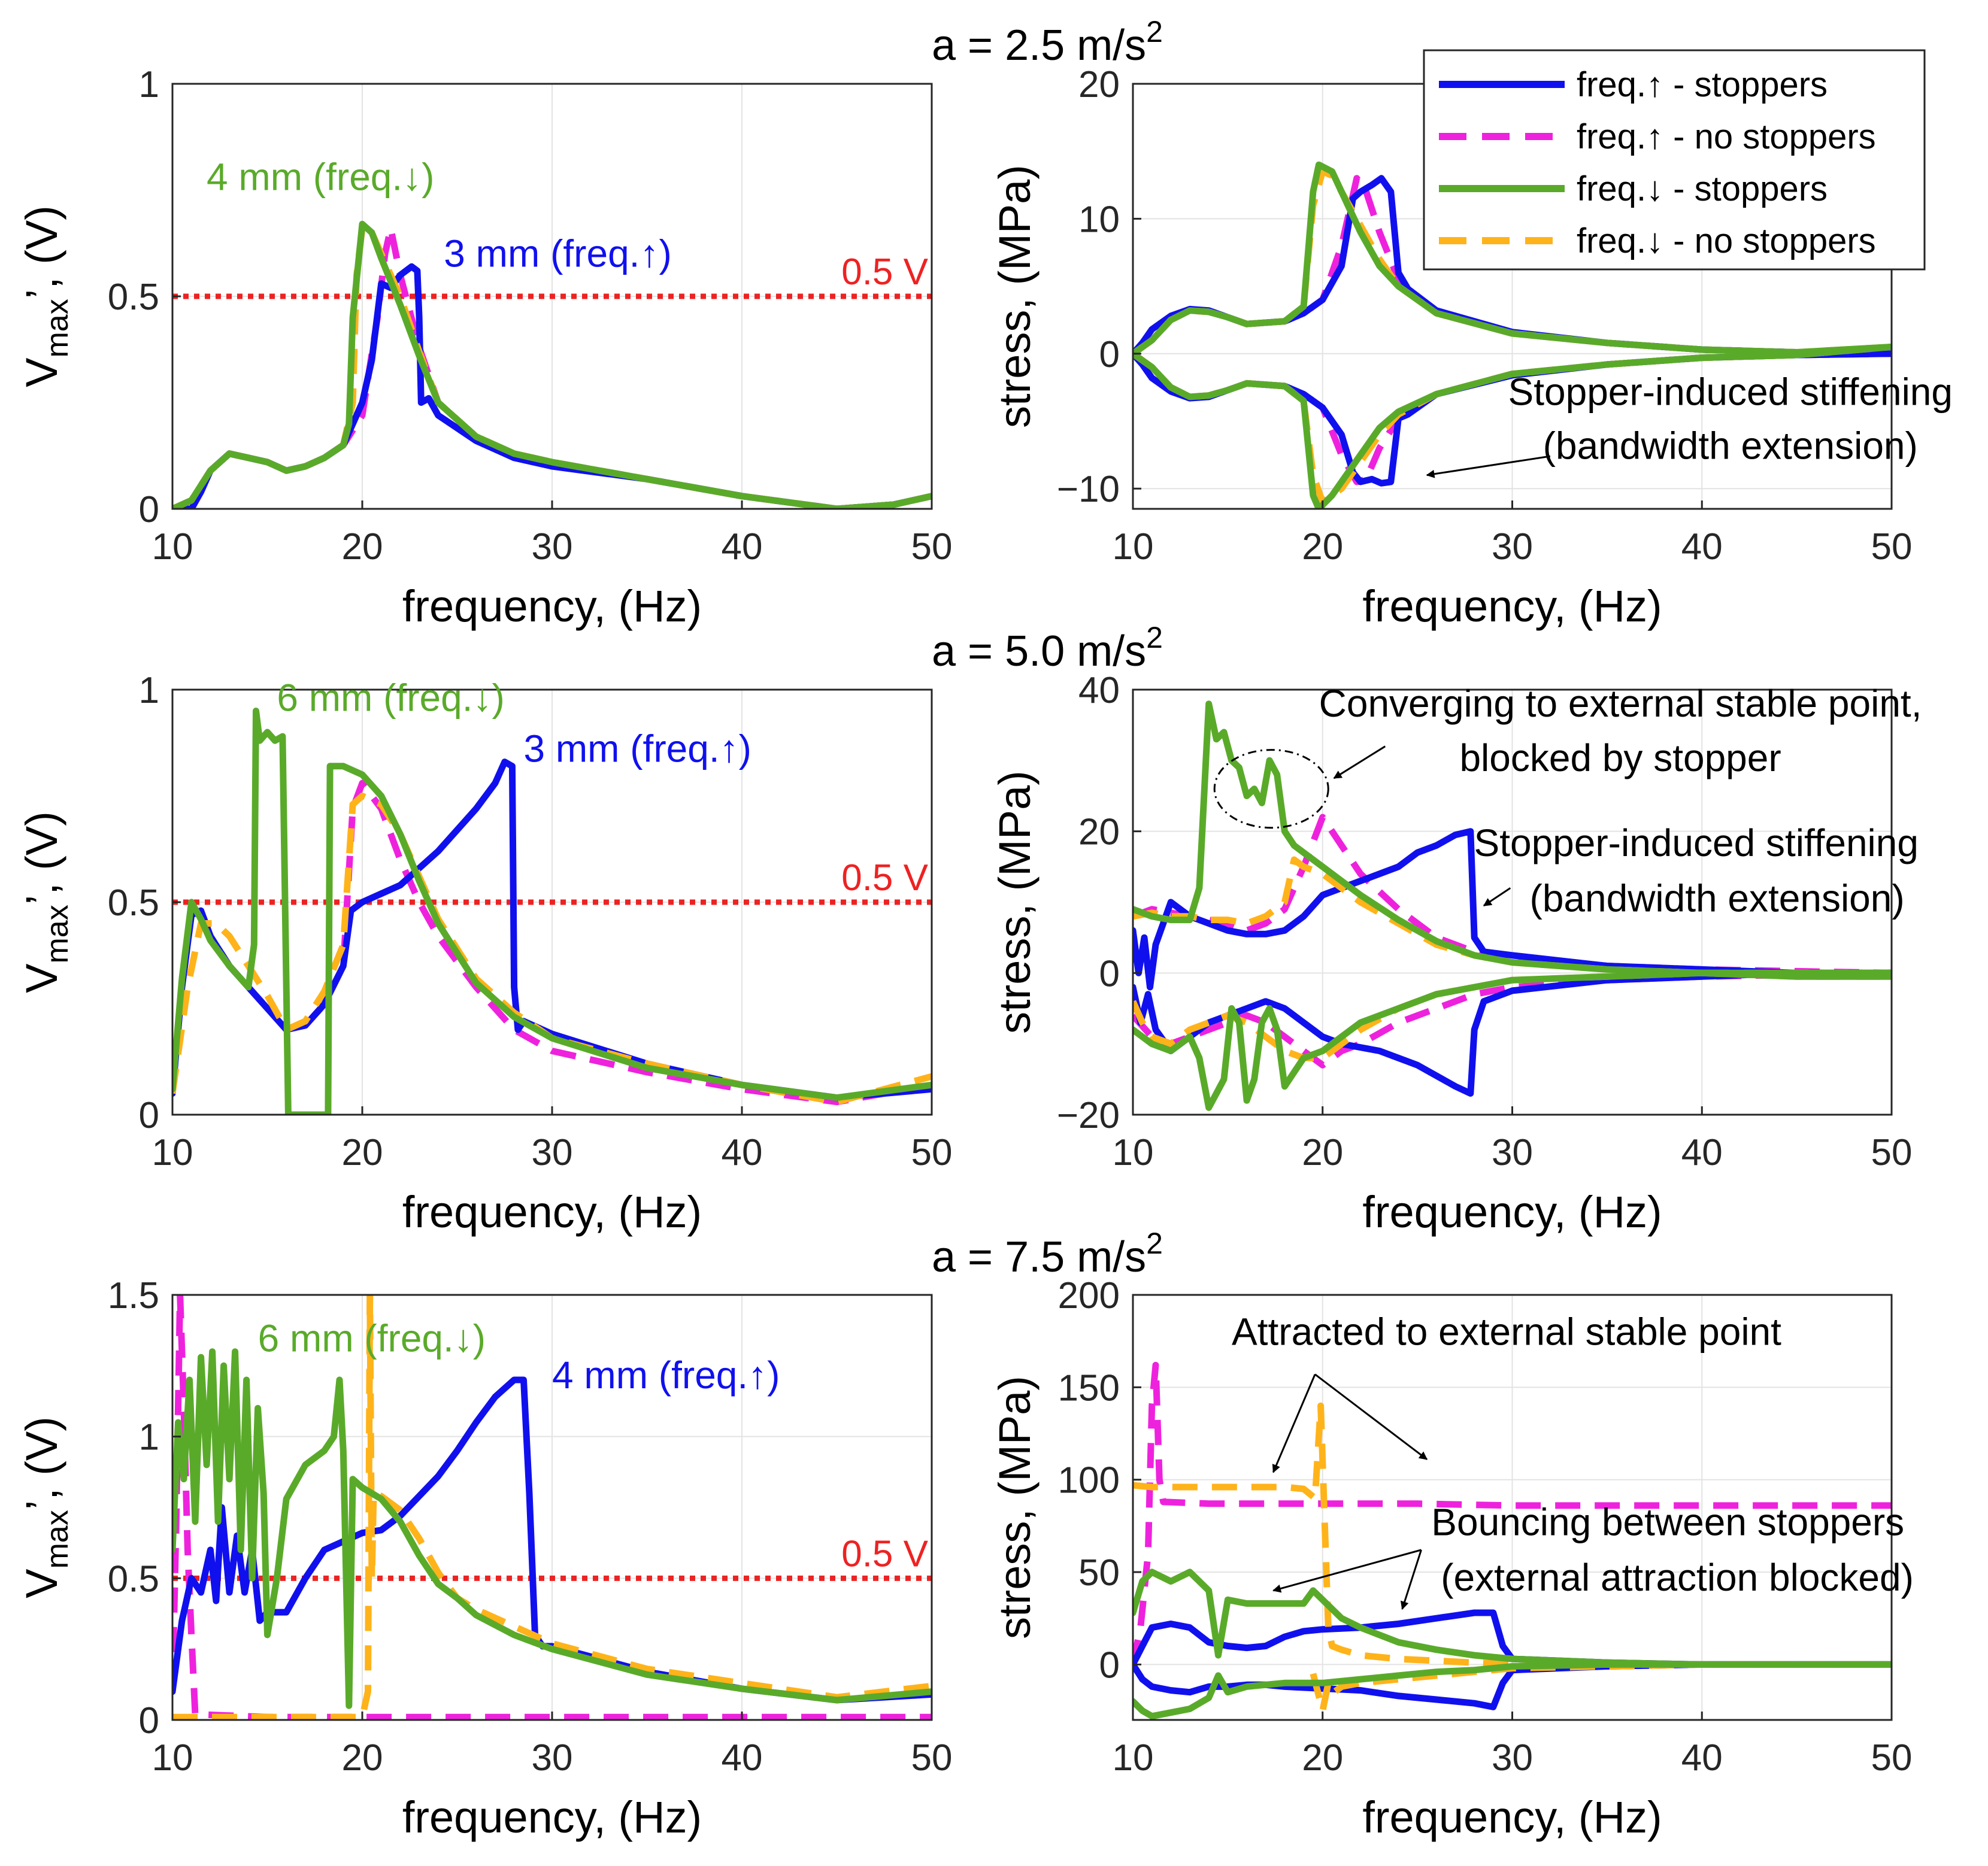 This screenshot has height=1866, width=1988. What do you see at coordinates (552, 1212) in the screenshot?
I see `xlabel-v-5.0: frequency, (Hz)` at bounding box center [552, 1212].